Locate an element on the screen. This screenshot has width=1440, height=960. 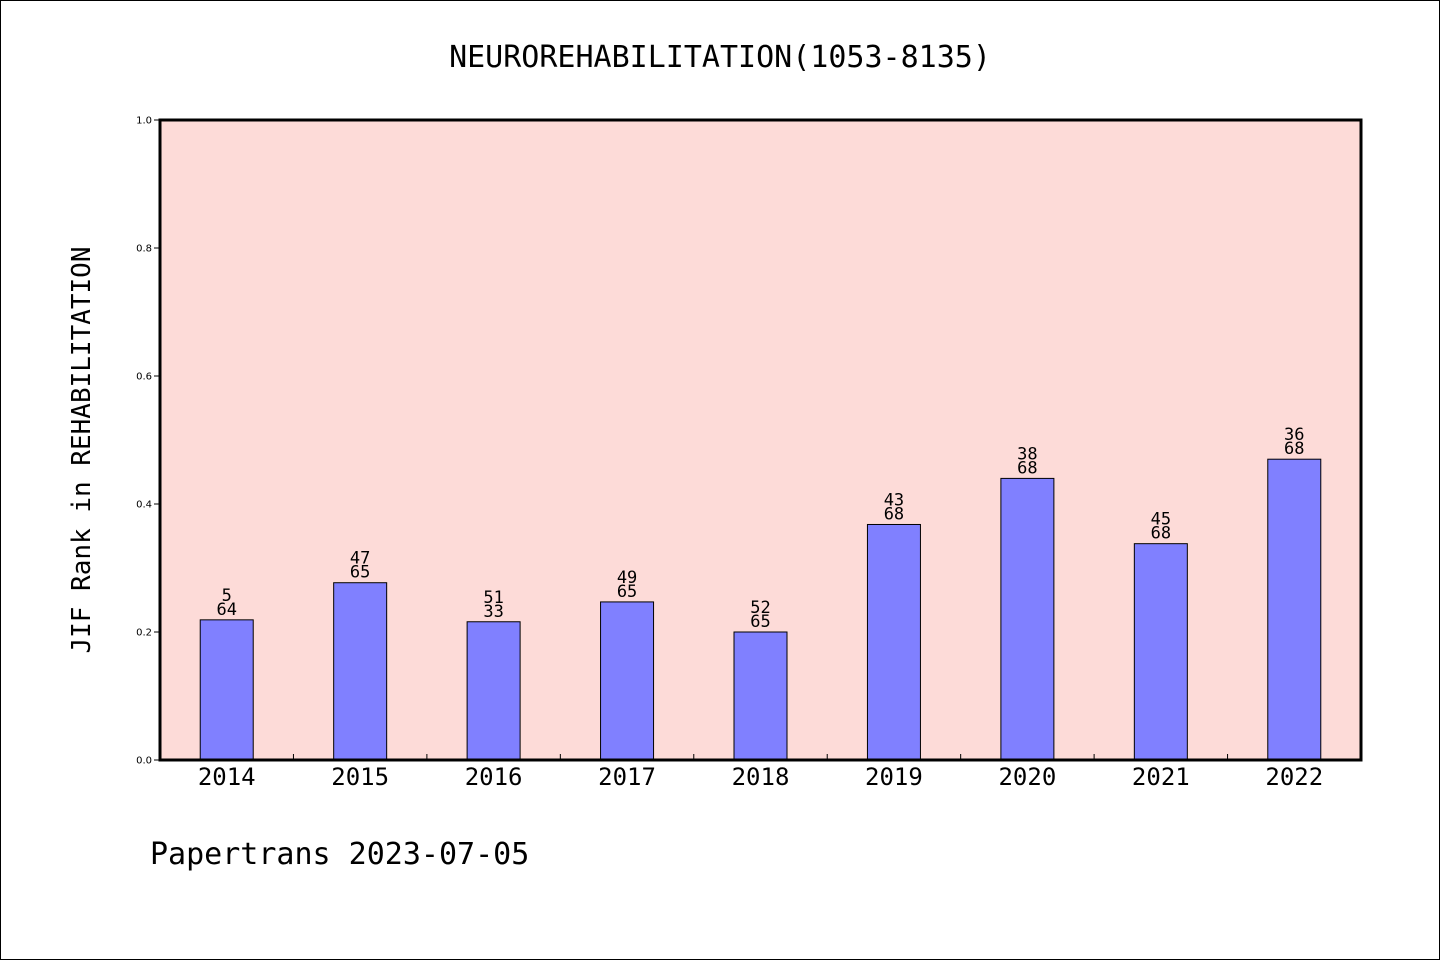
y-tick-label: 0.2 is located at coordinates (144, 633).